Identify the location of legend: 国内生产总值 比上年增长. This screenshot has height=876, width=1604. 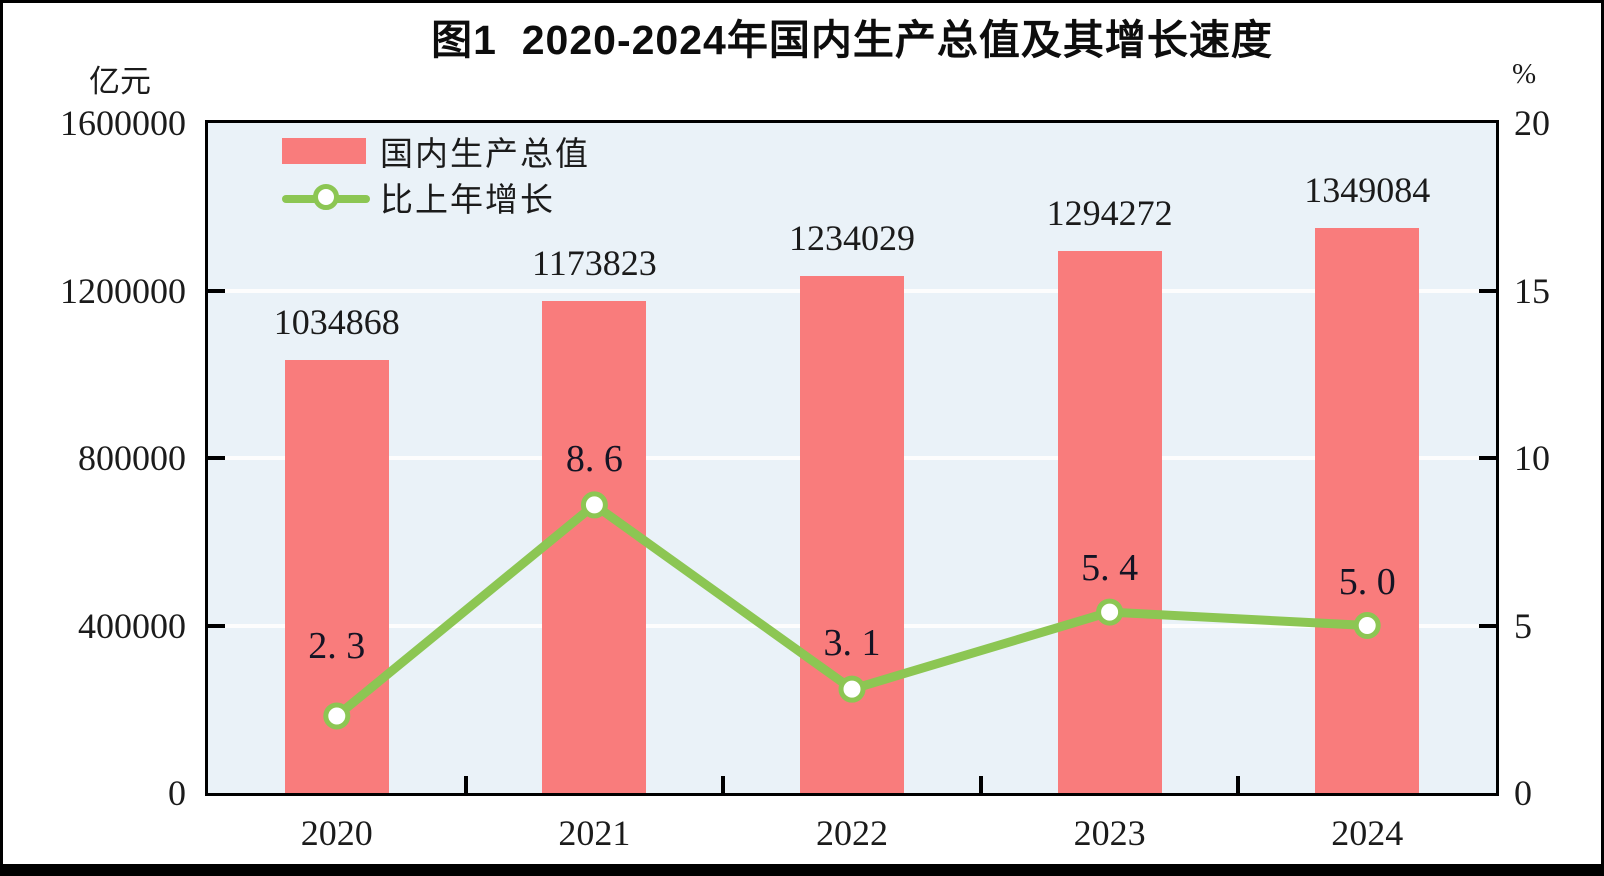
(436, 180).